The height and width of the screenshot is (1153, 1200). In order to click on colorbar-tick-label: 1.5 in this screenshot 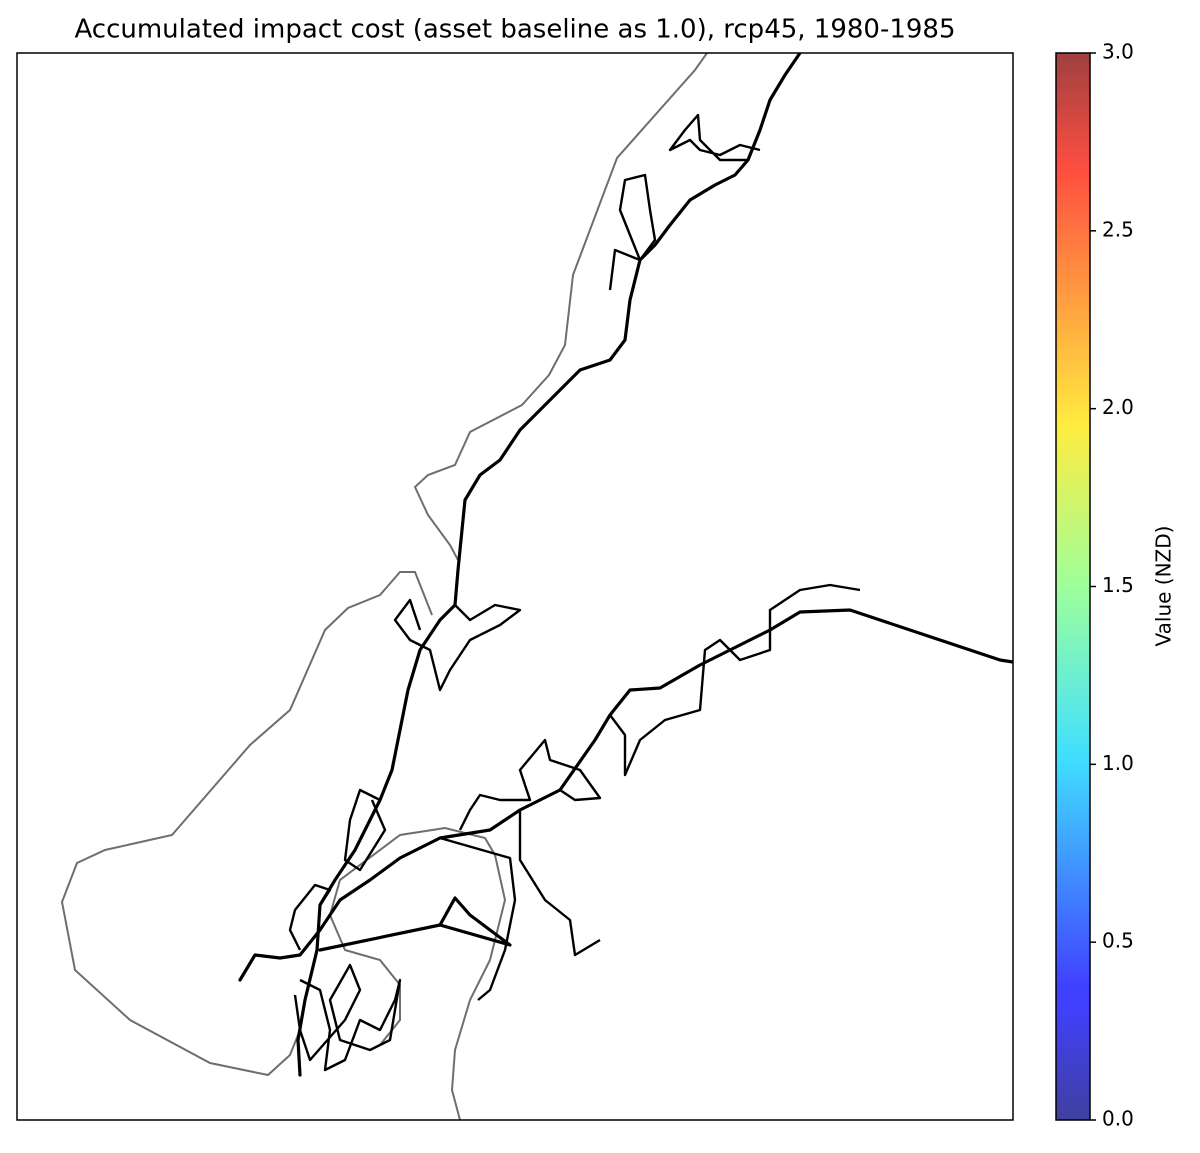, I will do `click(1118, 585)`.